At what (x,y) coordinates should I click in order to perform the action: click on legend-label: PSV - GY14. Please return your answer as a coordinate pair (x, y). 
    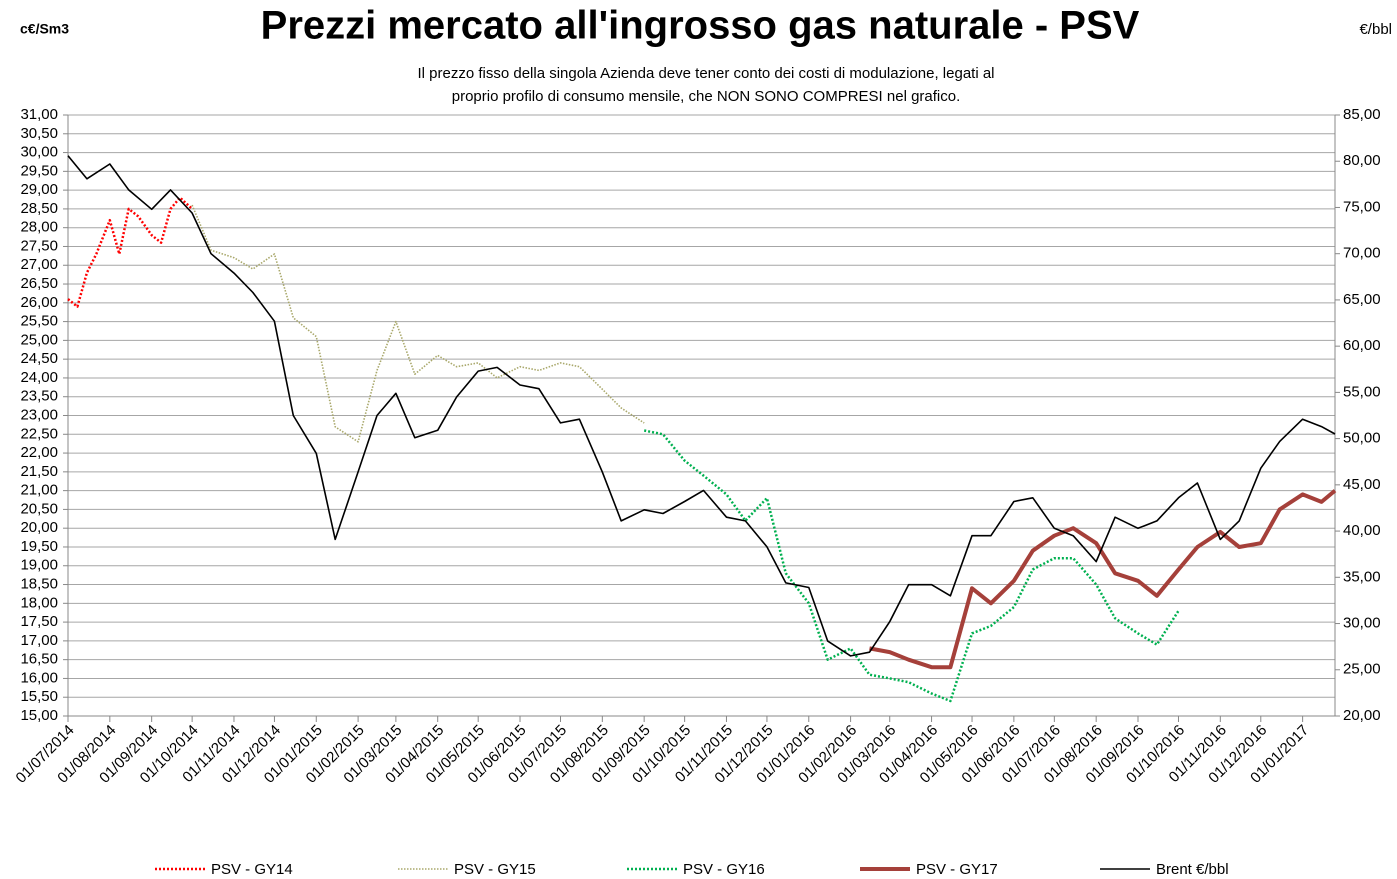
    Looking at the image, I should click on (252, 869).